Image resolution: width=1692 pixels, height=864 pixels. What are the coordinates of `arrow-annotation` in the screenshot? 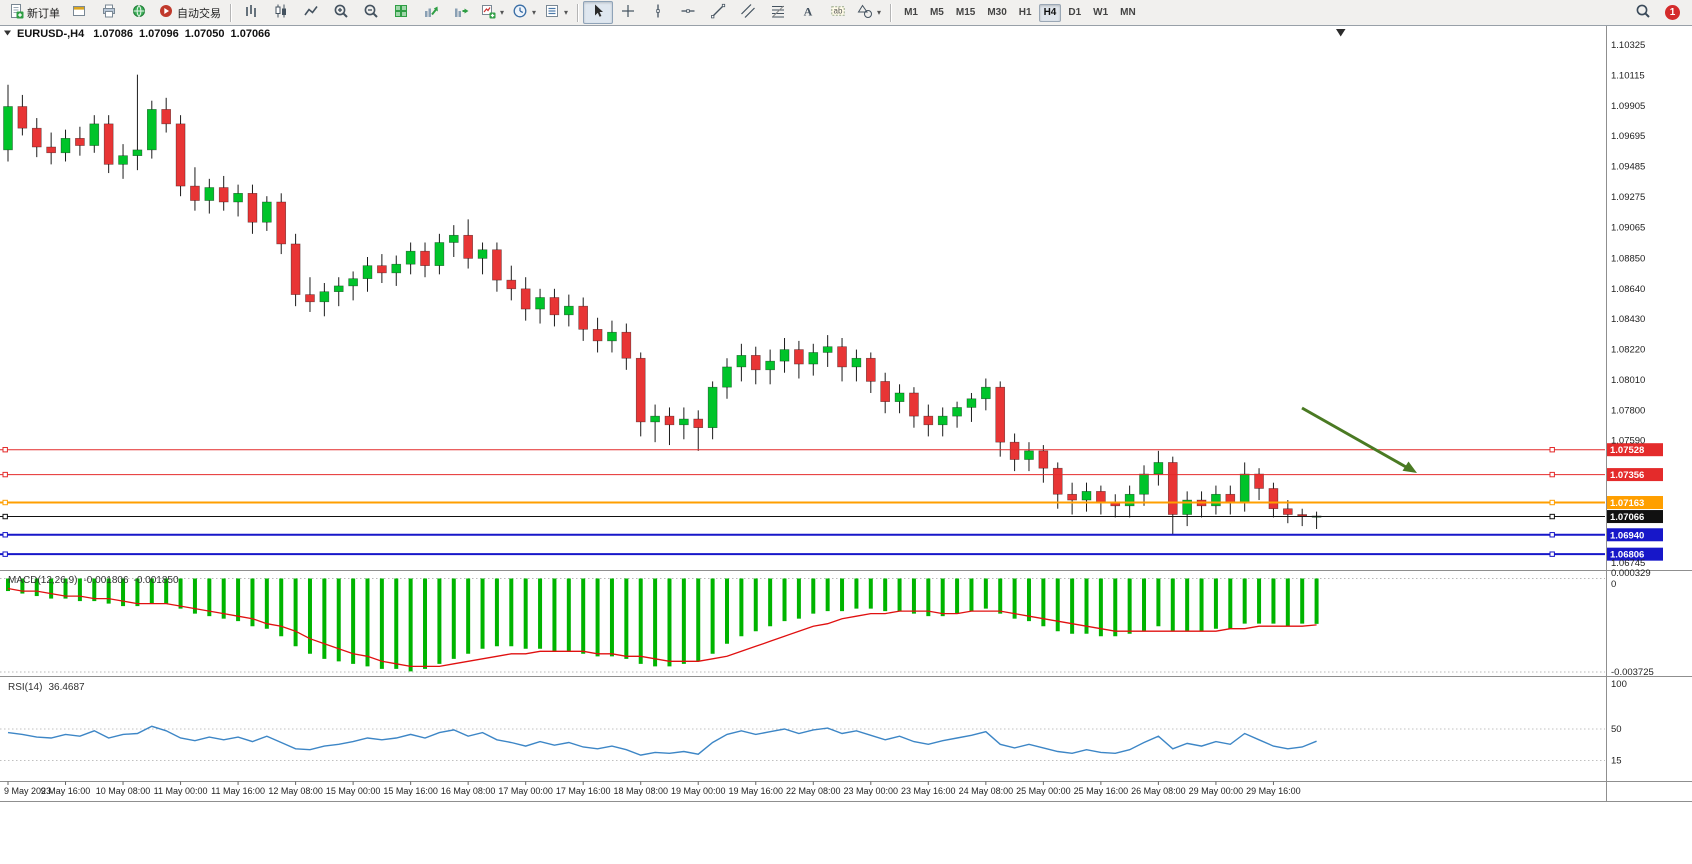 It's located at (1354, 437).